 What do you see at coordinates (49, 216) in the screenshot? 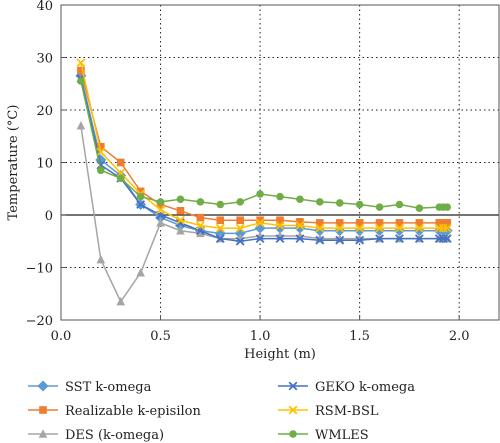
I see `y-tick-label: 0` at bounding box center [49, 216].